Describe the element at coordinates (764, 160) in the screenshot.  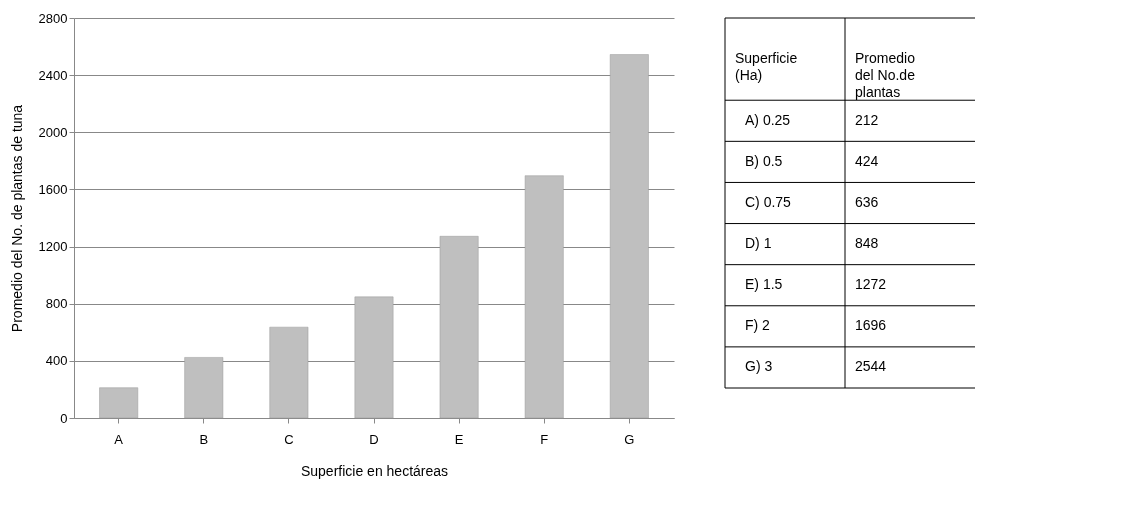
I see `text: B) 0.5` at that location.